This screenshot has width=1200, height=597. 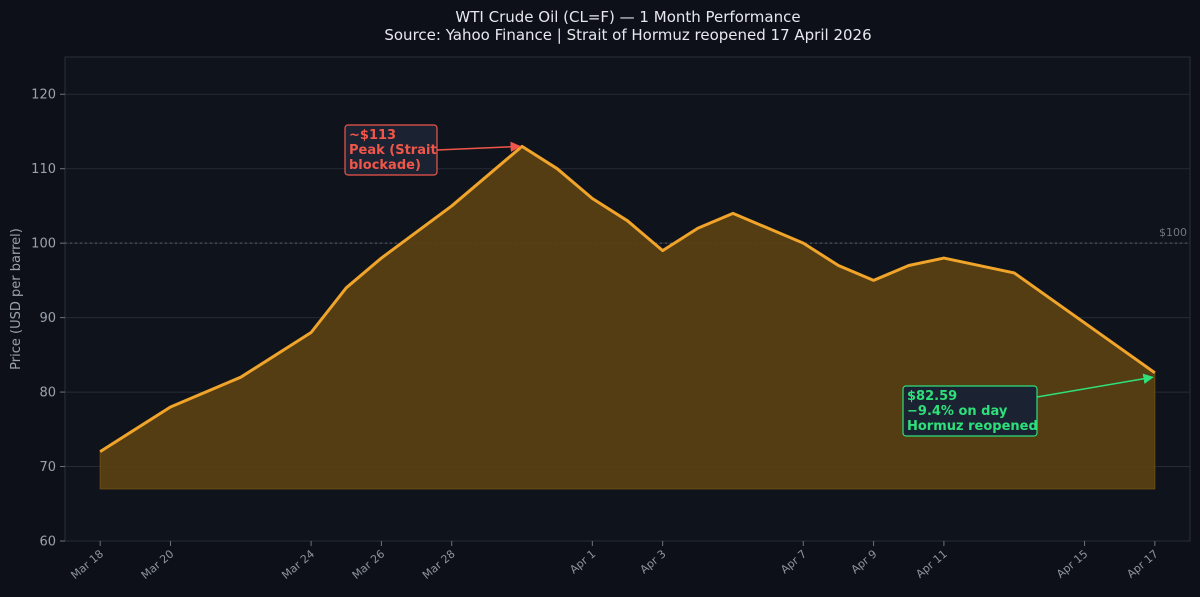 What do you see at coordinates (47, 542) in the screenshot?
I see `y-tick-label: 60` at bounding box center [47, 542].